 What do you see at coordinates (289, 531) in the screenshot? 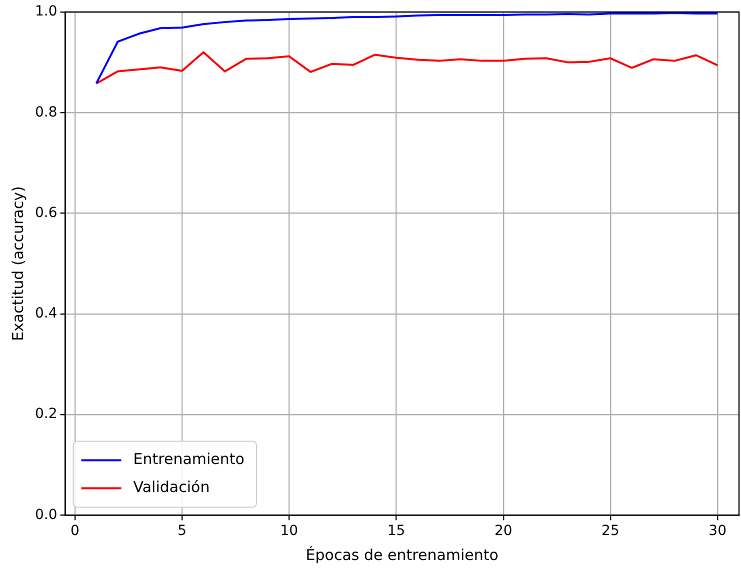
I see `x-tick-label: 10` at bounding box center [289, 531].